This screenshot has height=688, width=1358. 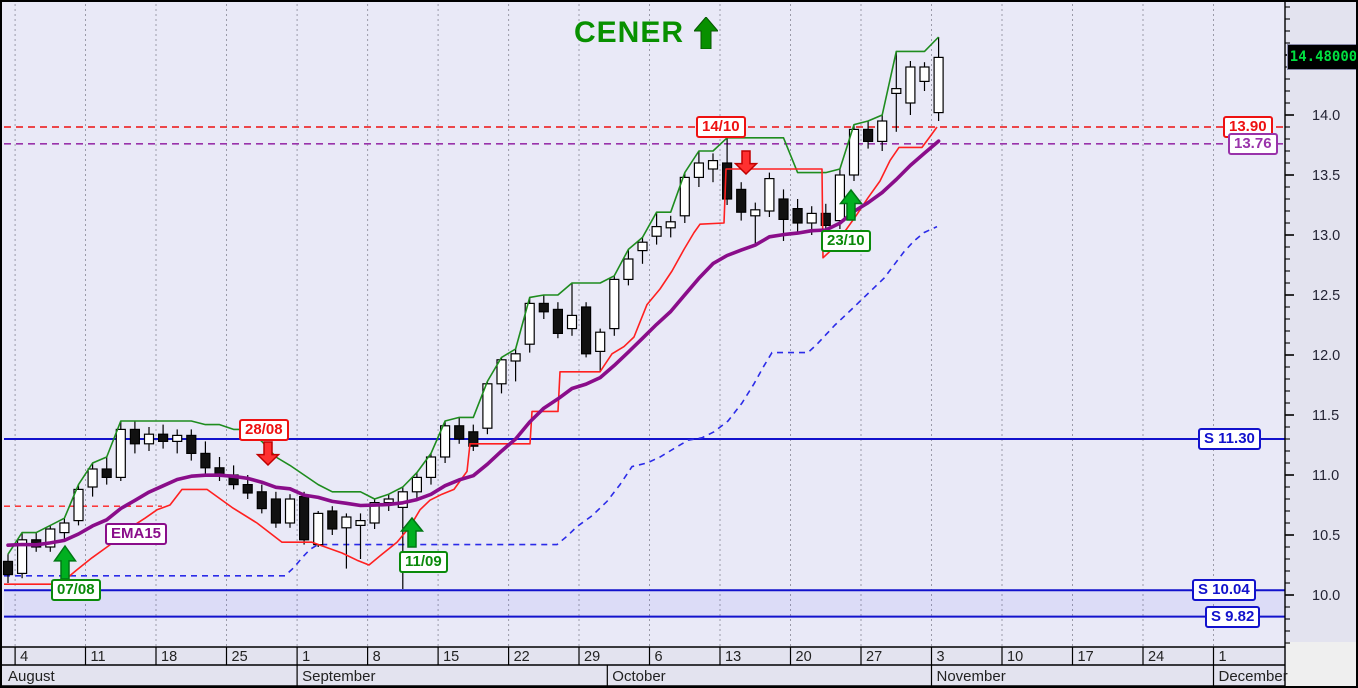 What do you see at coordinates (1326, 536) in the screenshot?
I see `price-tick-label: 10.5` at bounding box center [1326, 536].